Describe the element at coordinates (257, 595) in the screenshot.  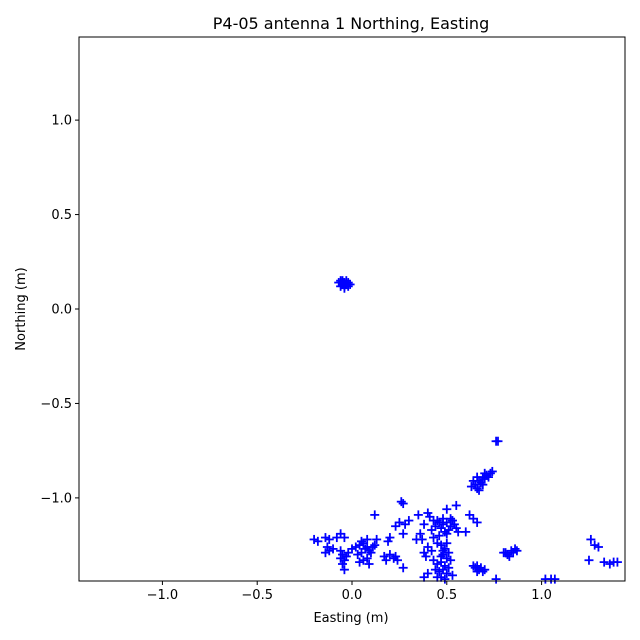
I see `x-tick-label: −0.5` at that location.